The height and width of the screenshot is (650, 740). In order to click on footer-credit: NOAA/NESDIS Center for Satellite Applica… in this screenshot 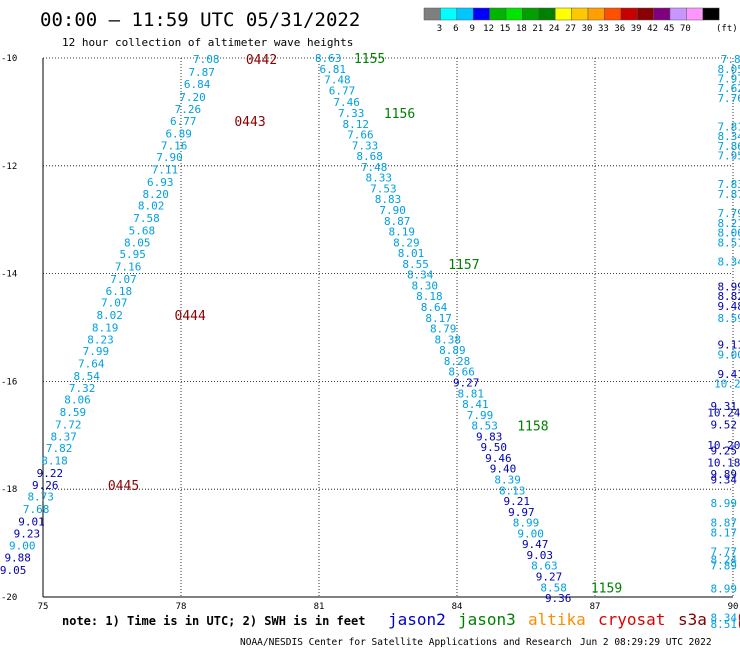, I will do `click(406, 642)`.